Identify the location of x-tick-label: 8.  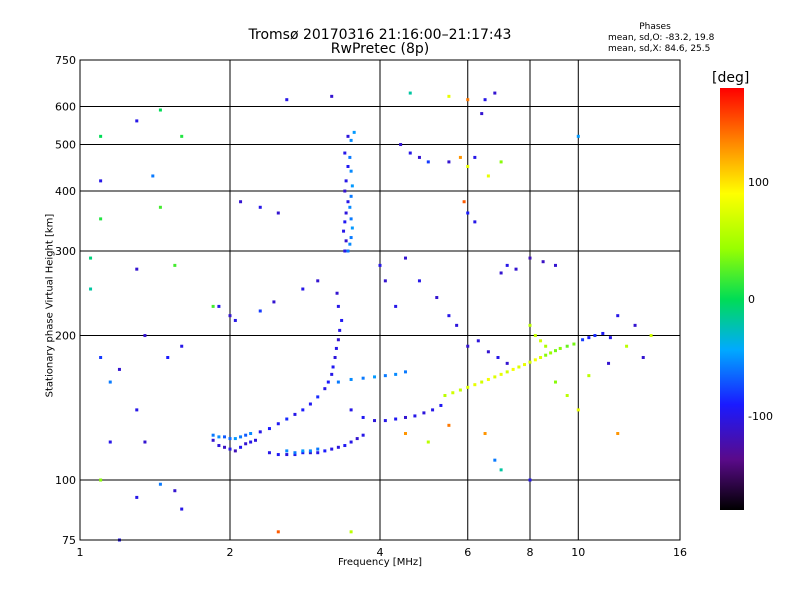
(530, 552).